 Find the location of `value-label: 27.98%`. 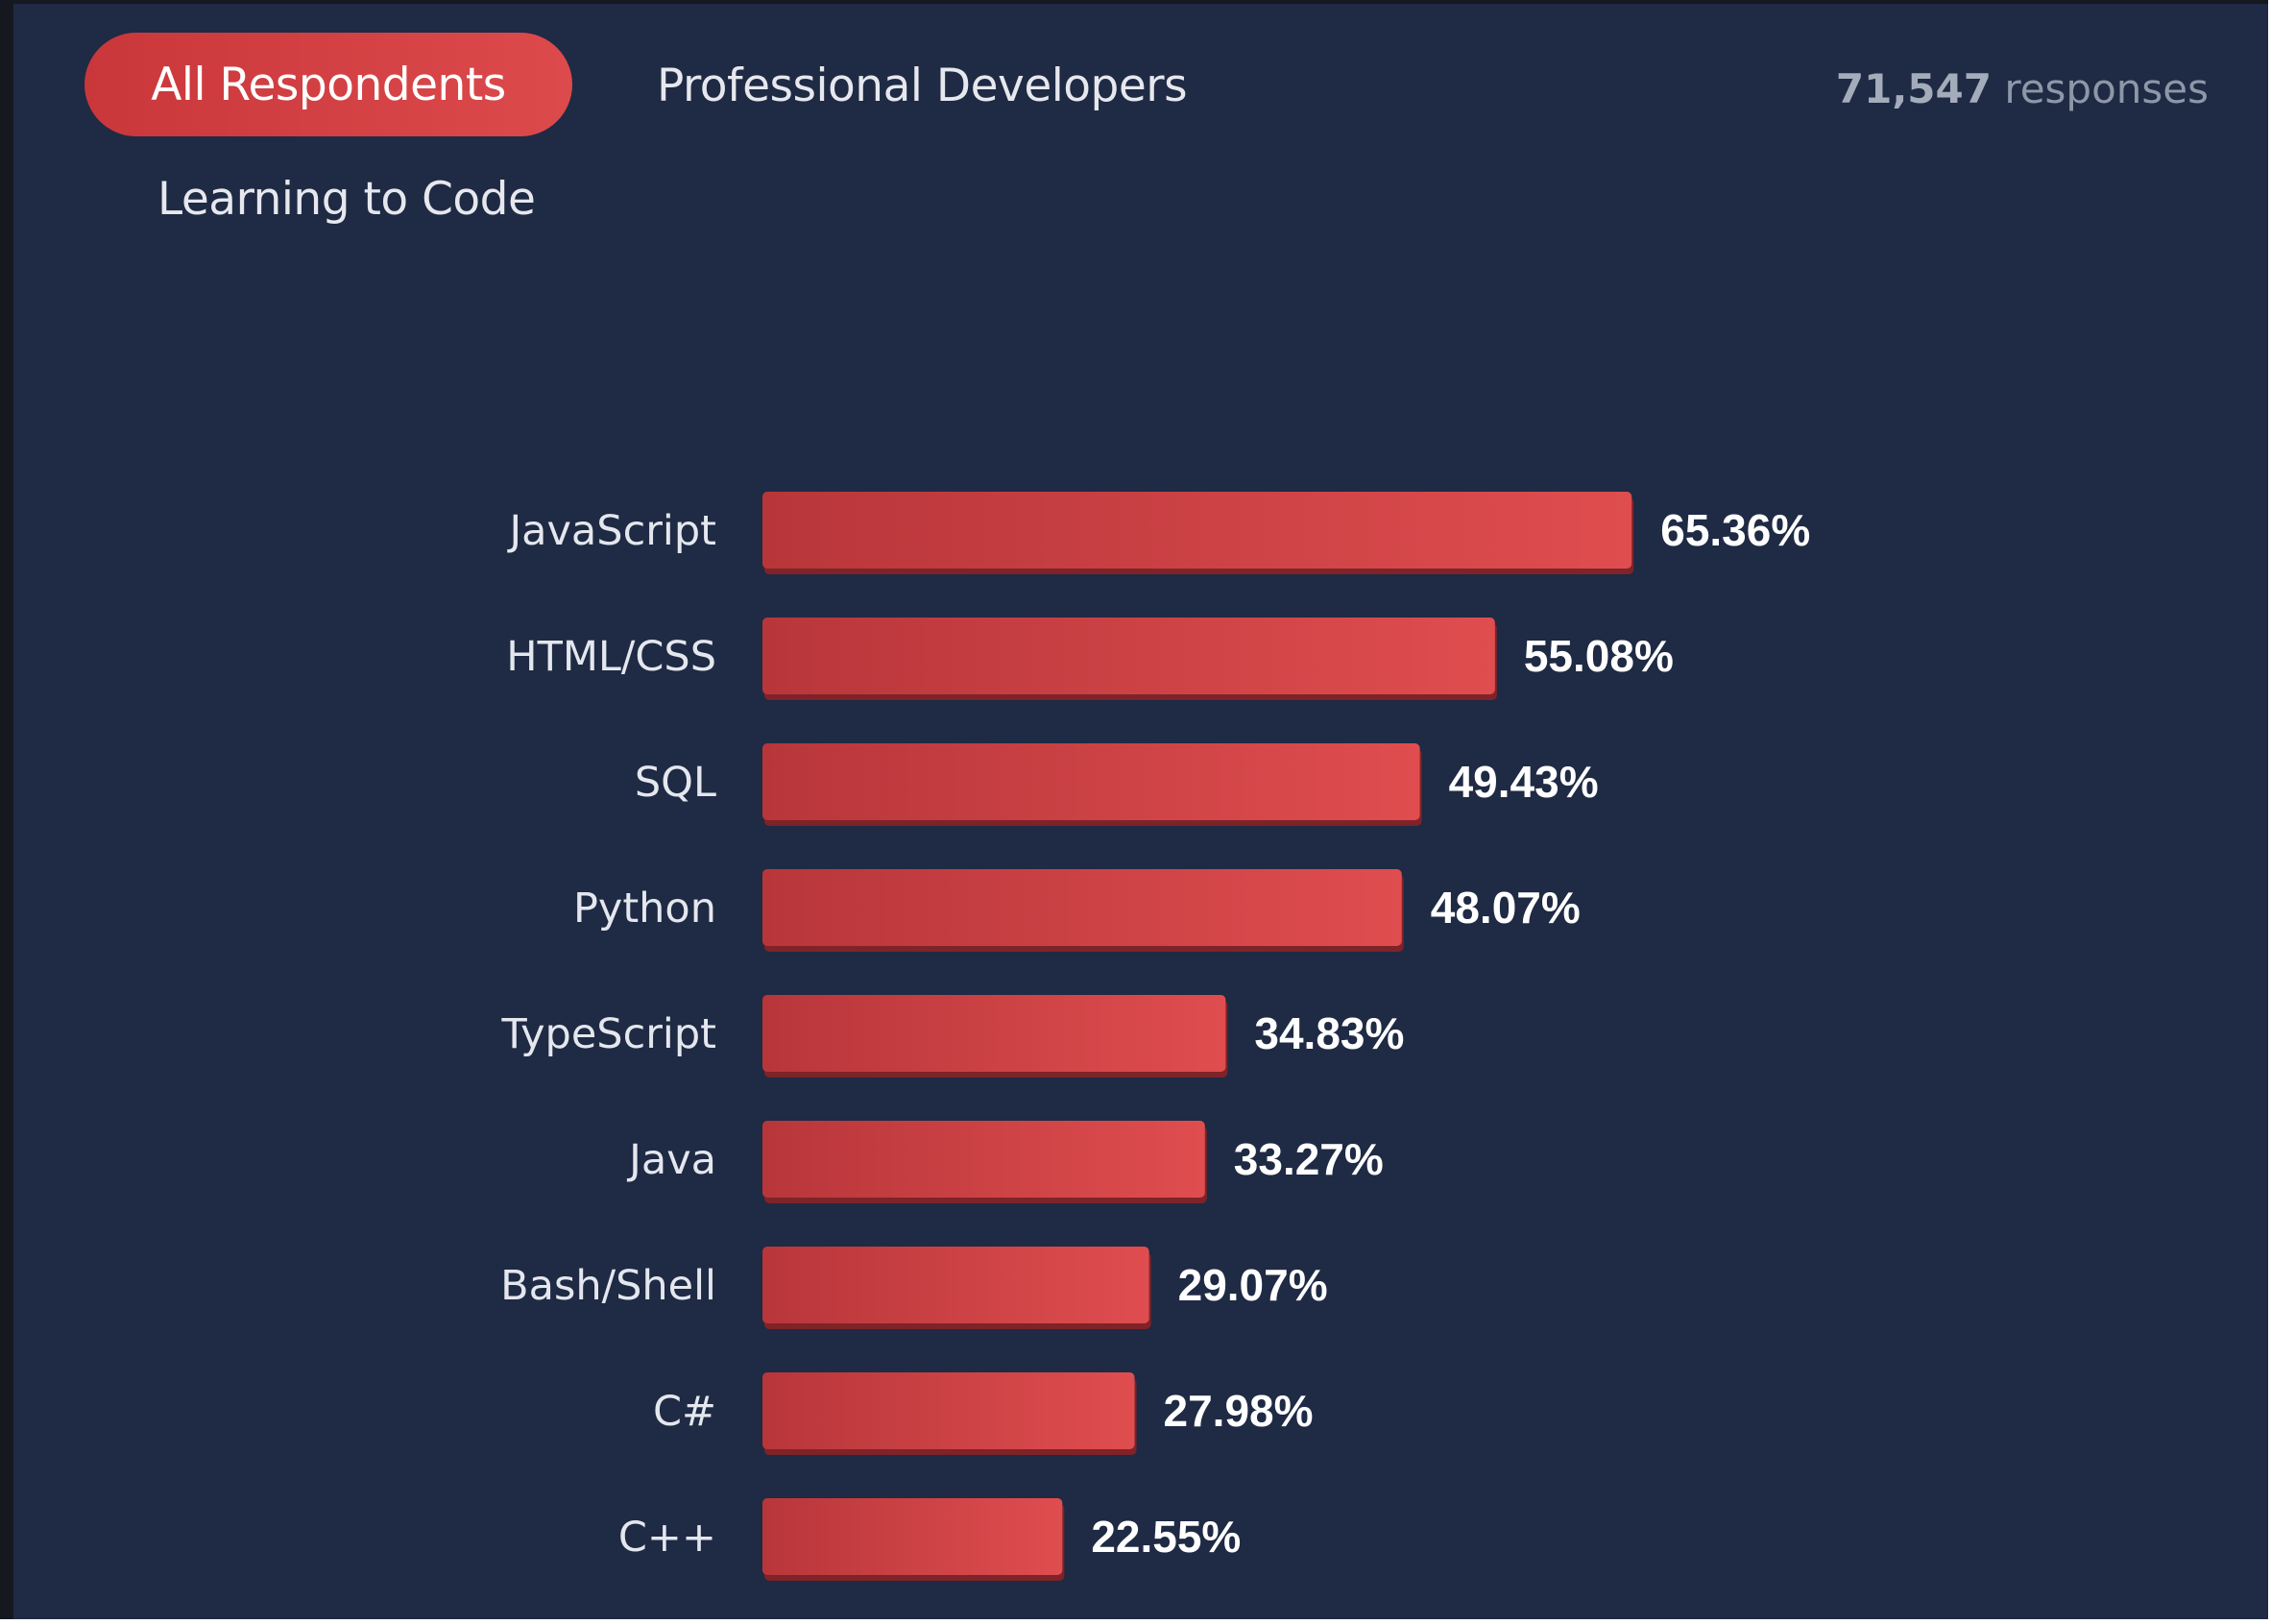

value-label: 27.98% is located at coordinates (1239, 1411).